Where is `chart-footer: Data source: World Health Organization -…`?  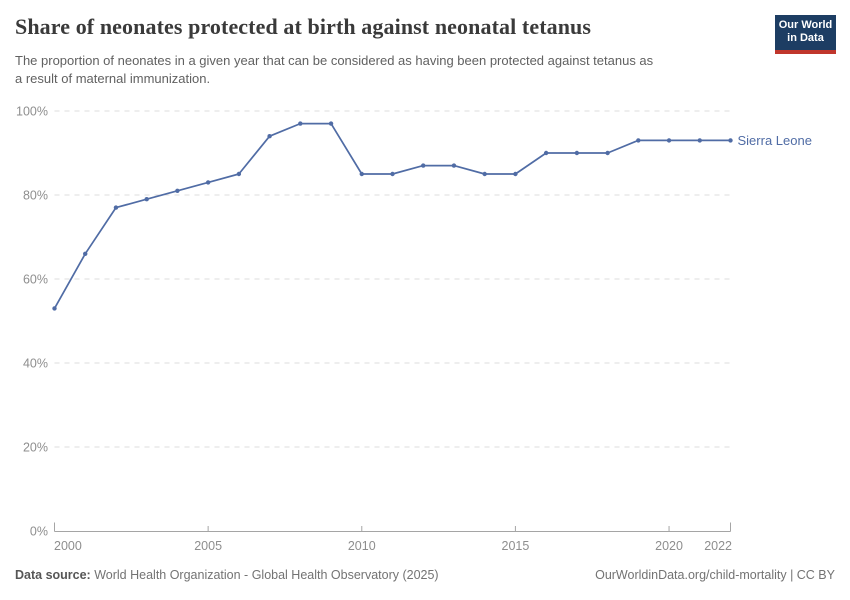 chart-footer: Data source: World Health Organization -… is located at coordinates (425, 575).